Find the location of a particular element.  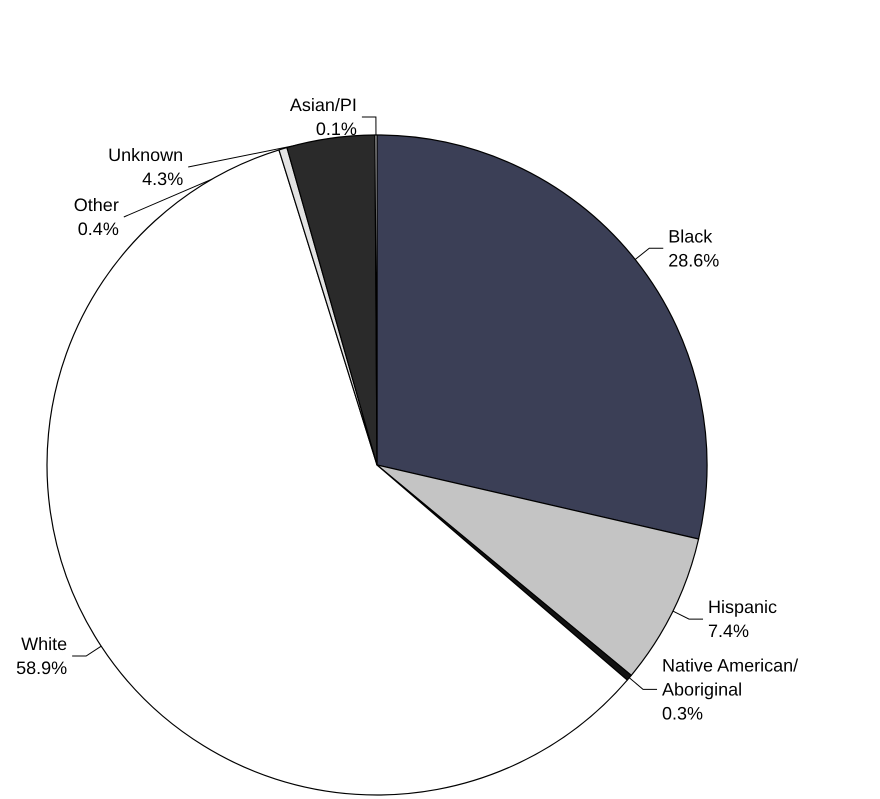

slice-label: Native American/ Aboriginal is located at coordinates (730, 677).